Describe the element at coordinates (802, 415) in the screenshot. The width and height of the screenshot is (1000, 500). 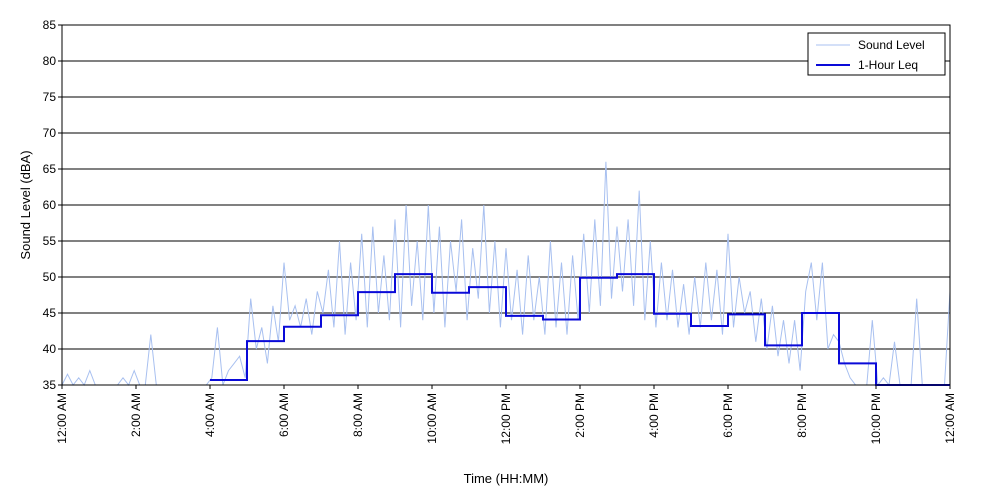
I see `x-tick-label: 8:00 PM` at that location.